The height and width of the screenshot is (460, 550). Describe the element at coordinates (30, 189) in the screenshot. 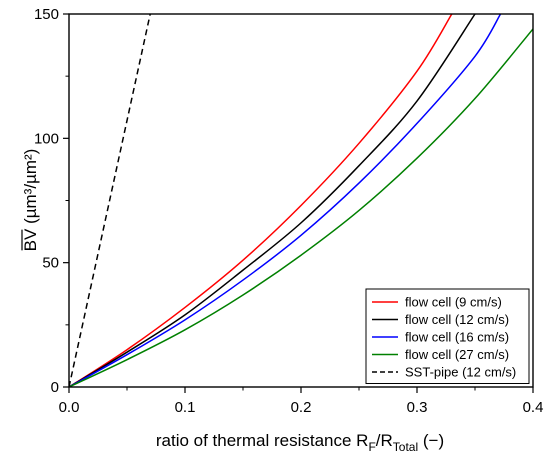

I see `y-axis-label-unit: (µm³/µm²)` at that location.